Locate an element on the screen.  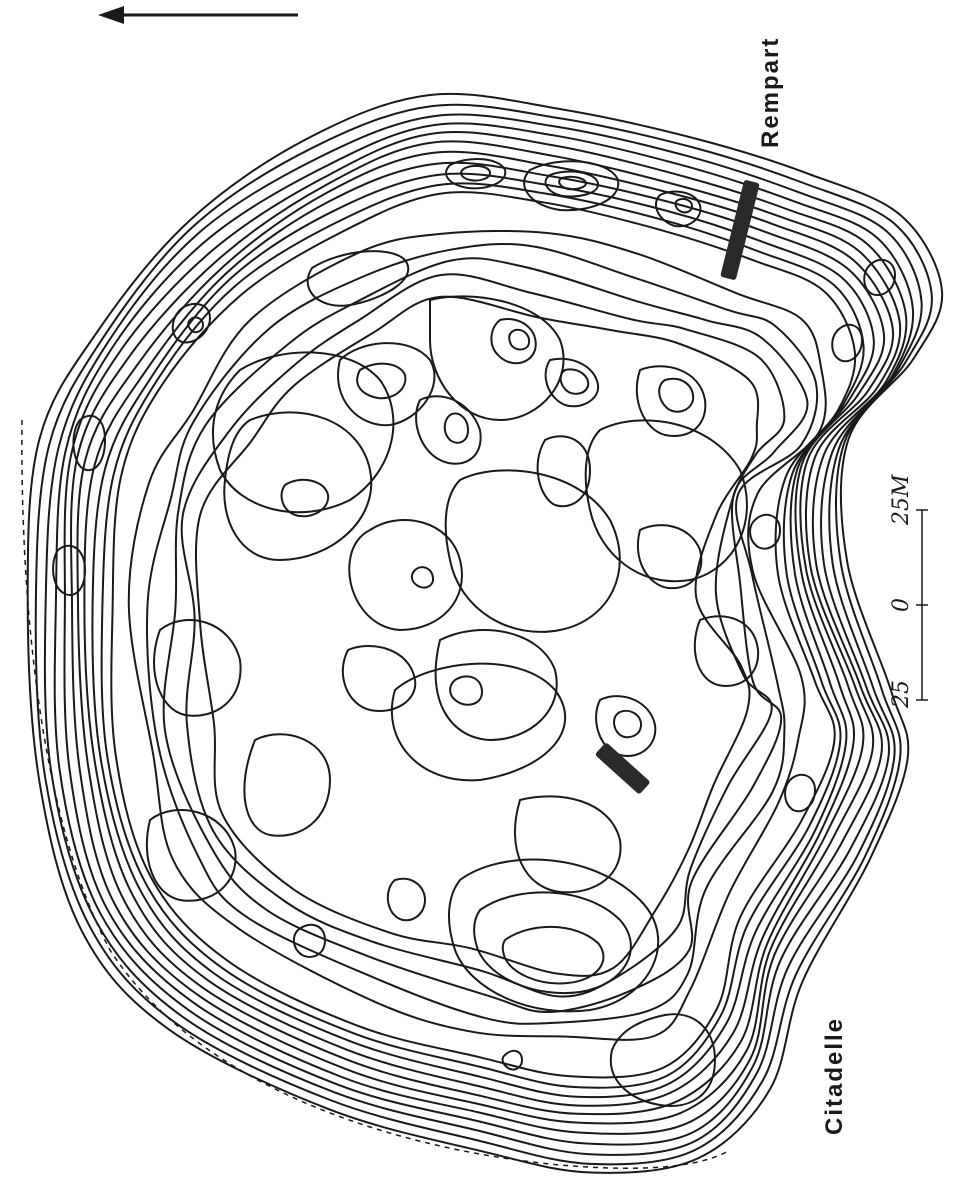
rempart-bar is located at coordinates (740, 230).